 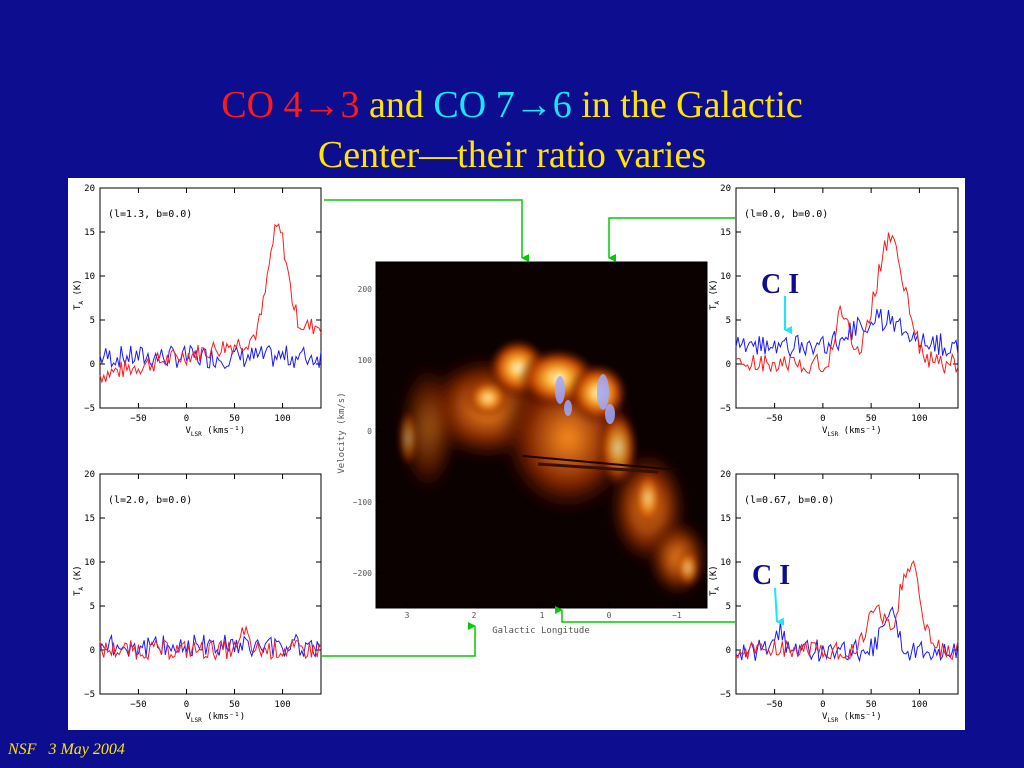 I want to click on map-y-tick-label: 0, so click(x=369, y=431).